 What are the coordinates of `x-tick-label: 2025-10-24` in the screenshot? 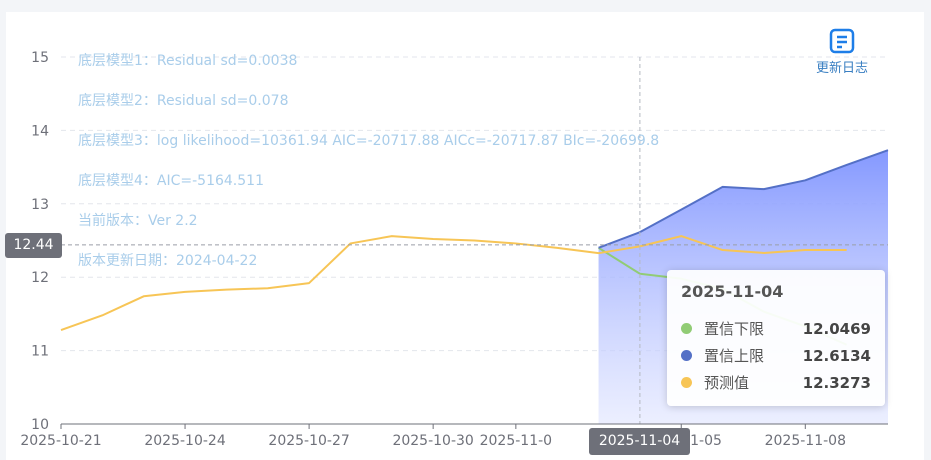 It's located at (184, 441).